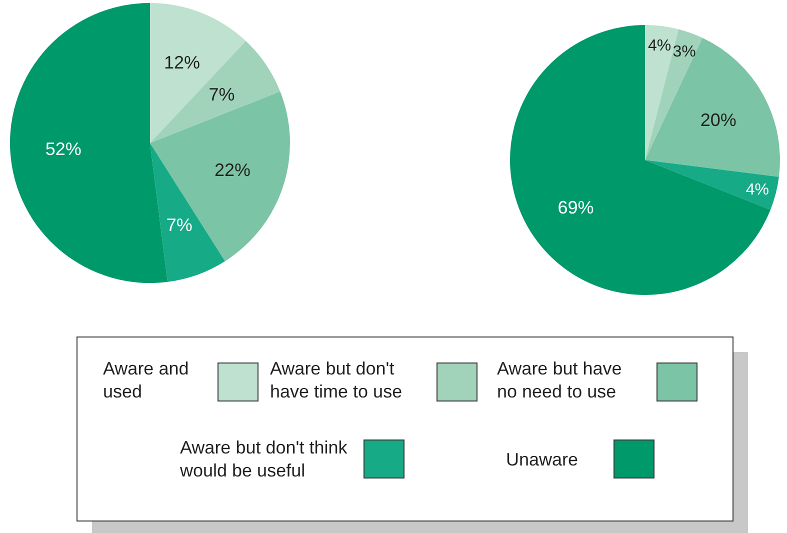 The width and height of the screenshot is (787, 533). Describe the element at coordinates (559, 380) in the screenshot. I see `legend-label: Aware but have no need to use` at that location.